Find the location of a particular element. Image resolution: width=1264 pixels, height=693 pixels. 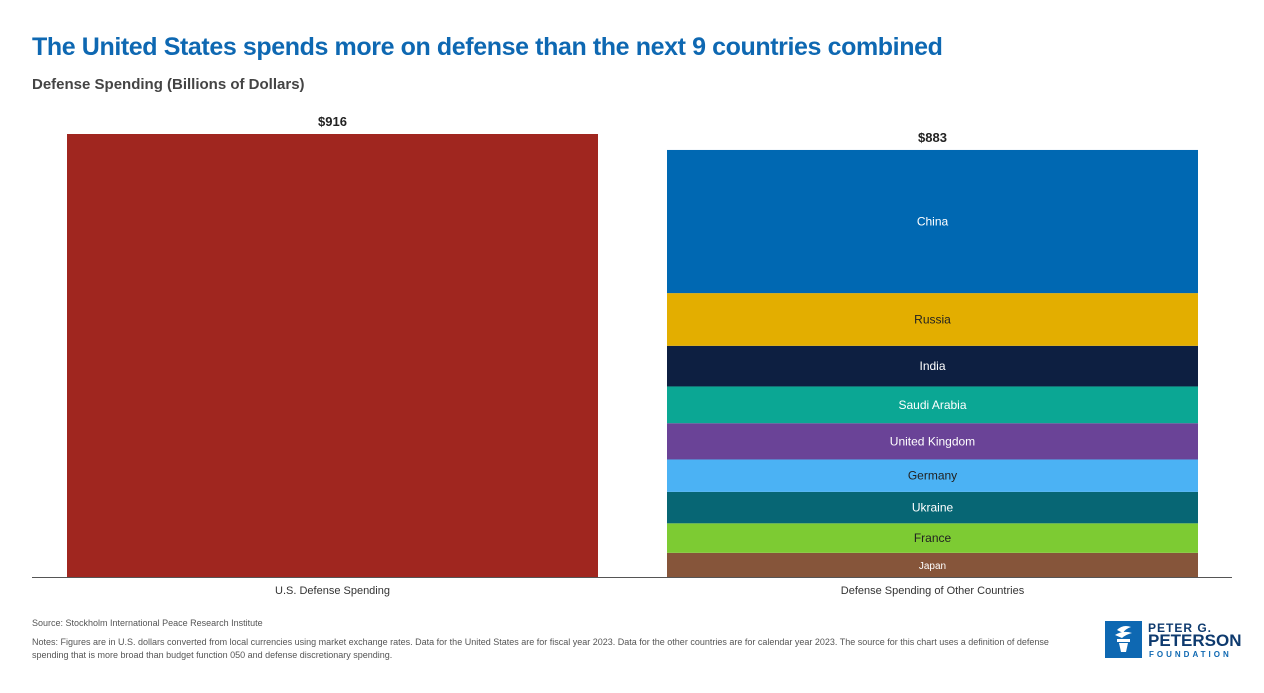

chart-subtitle: Defense Spending (Billions of Dollars) is located at coordinates (168, 84).